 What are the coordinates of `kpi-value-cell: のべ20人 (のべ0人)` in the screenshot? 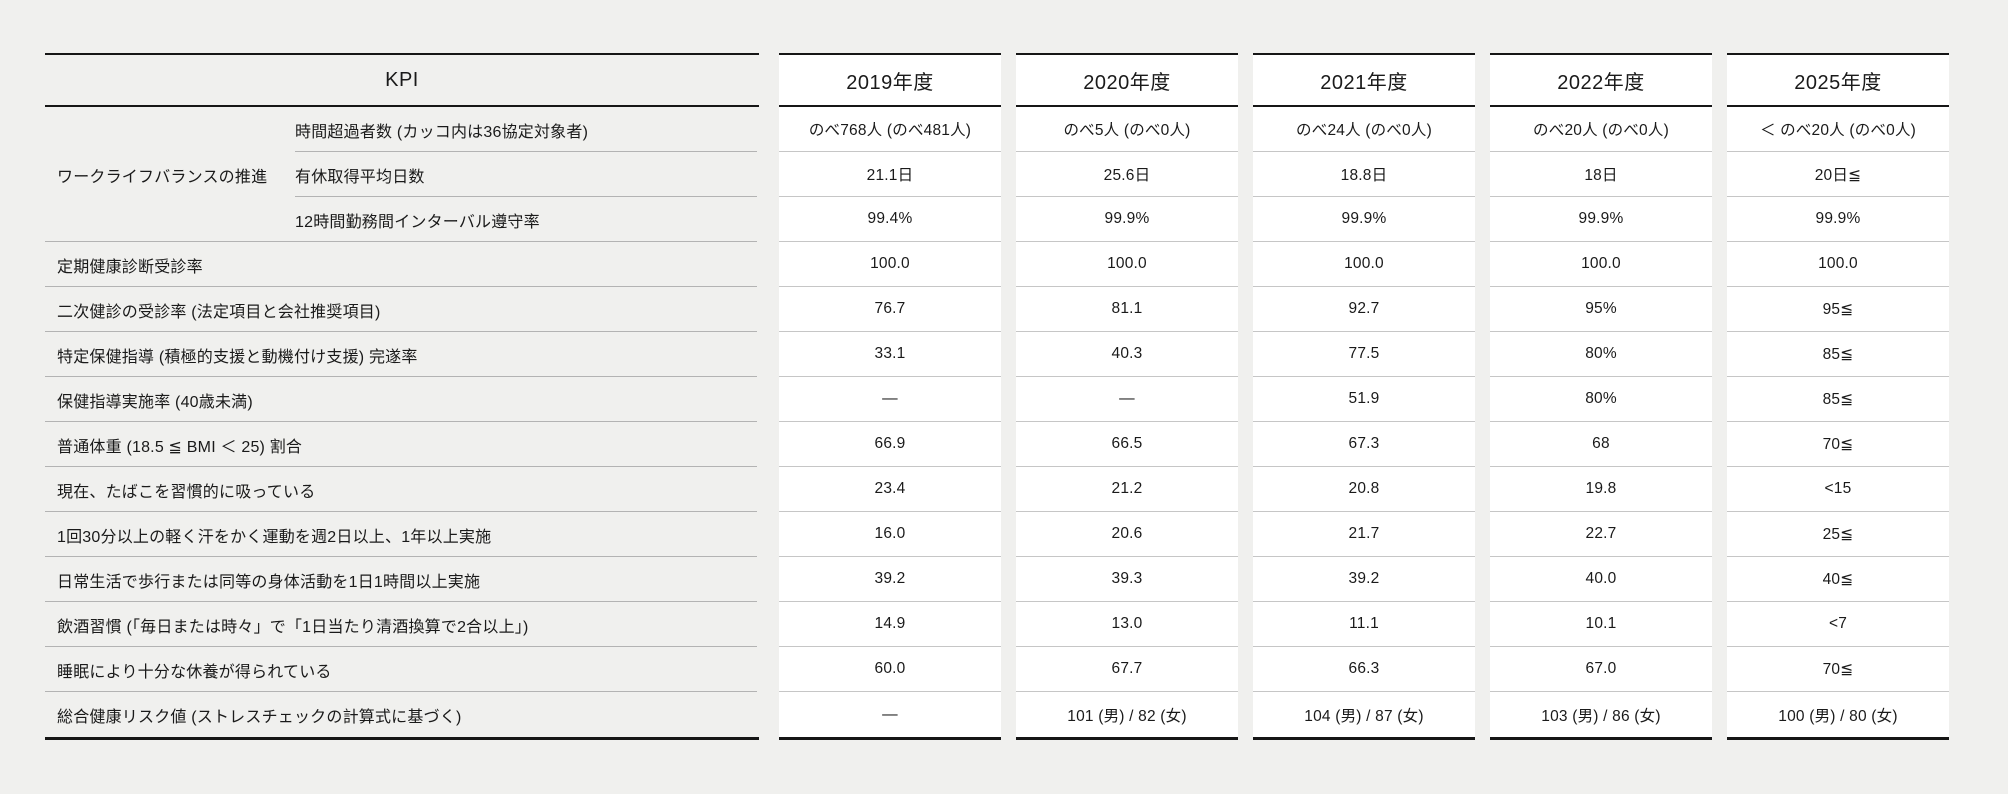 It's located at (1601, 129).